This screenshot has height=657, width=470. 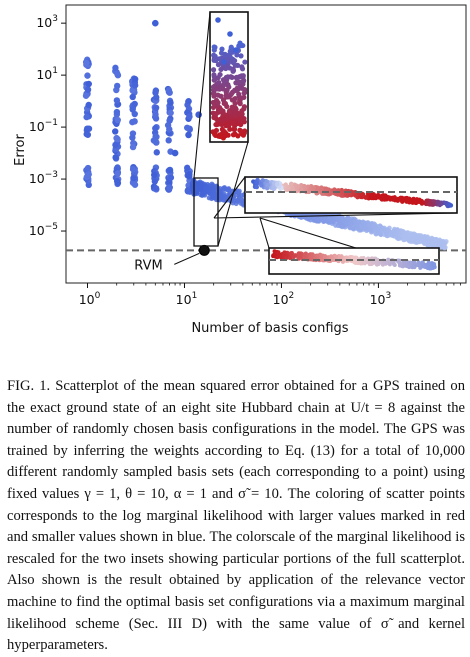 What do you see at coordinates (284, 299) in the screenshot?
I see `tick-label: 102` at bounding box center [284, 299].